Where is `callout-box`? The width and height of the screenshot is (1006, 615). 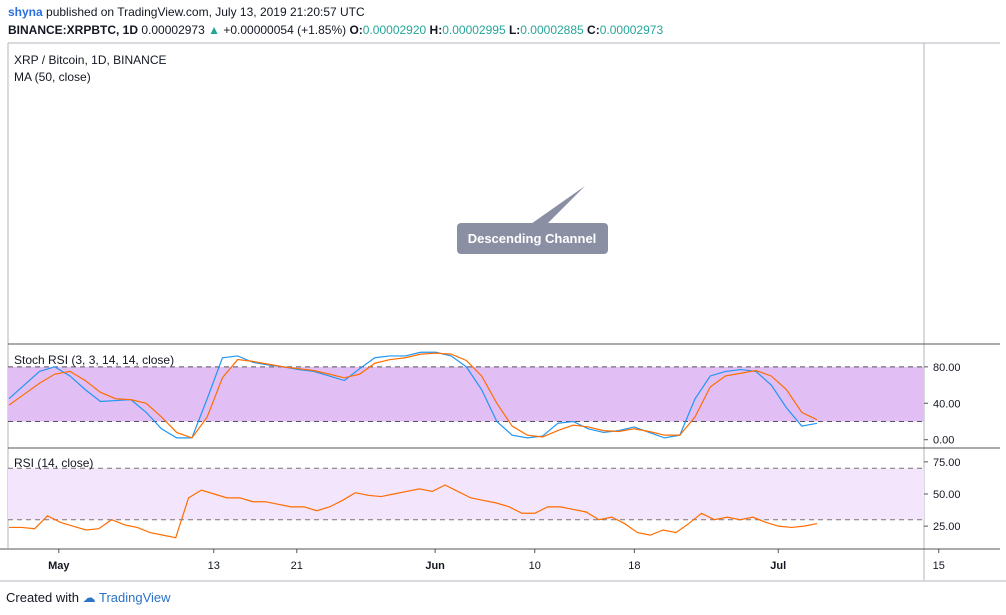 callout-box is located at coordinates (532, 238).